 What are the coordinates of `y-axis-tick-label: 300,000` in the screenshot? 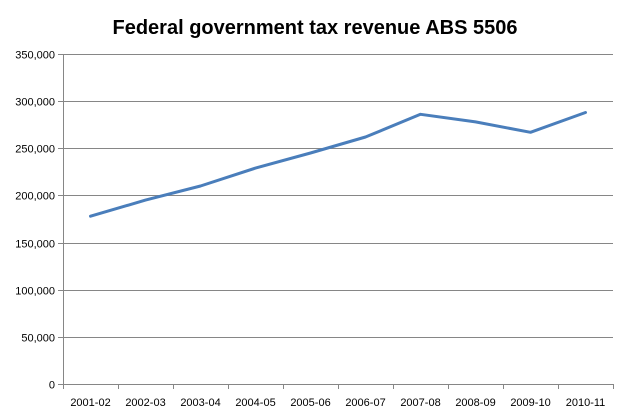 It's located at (35, 103).